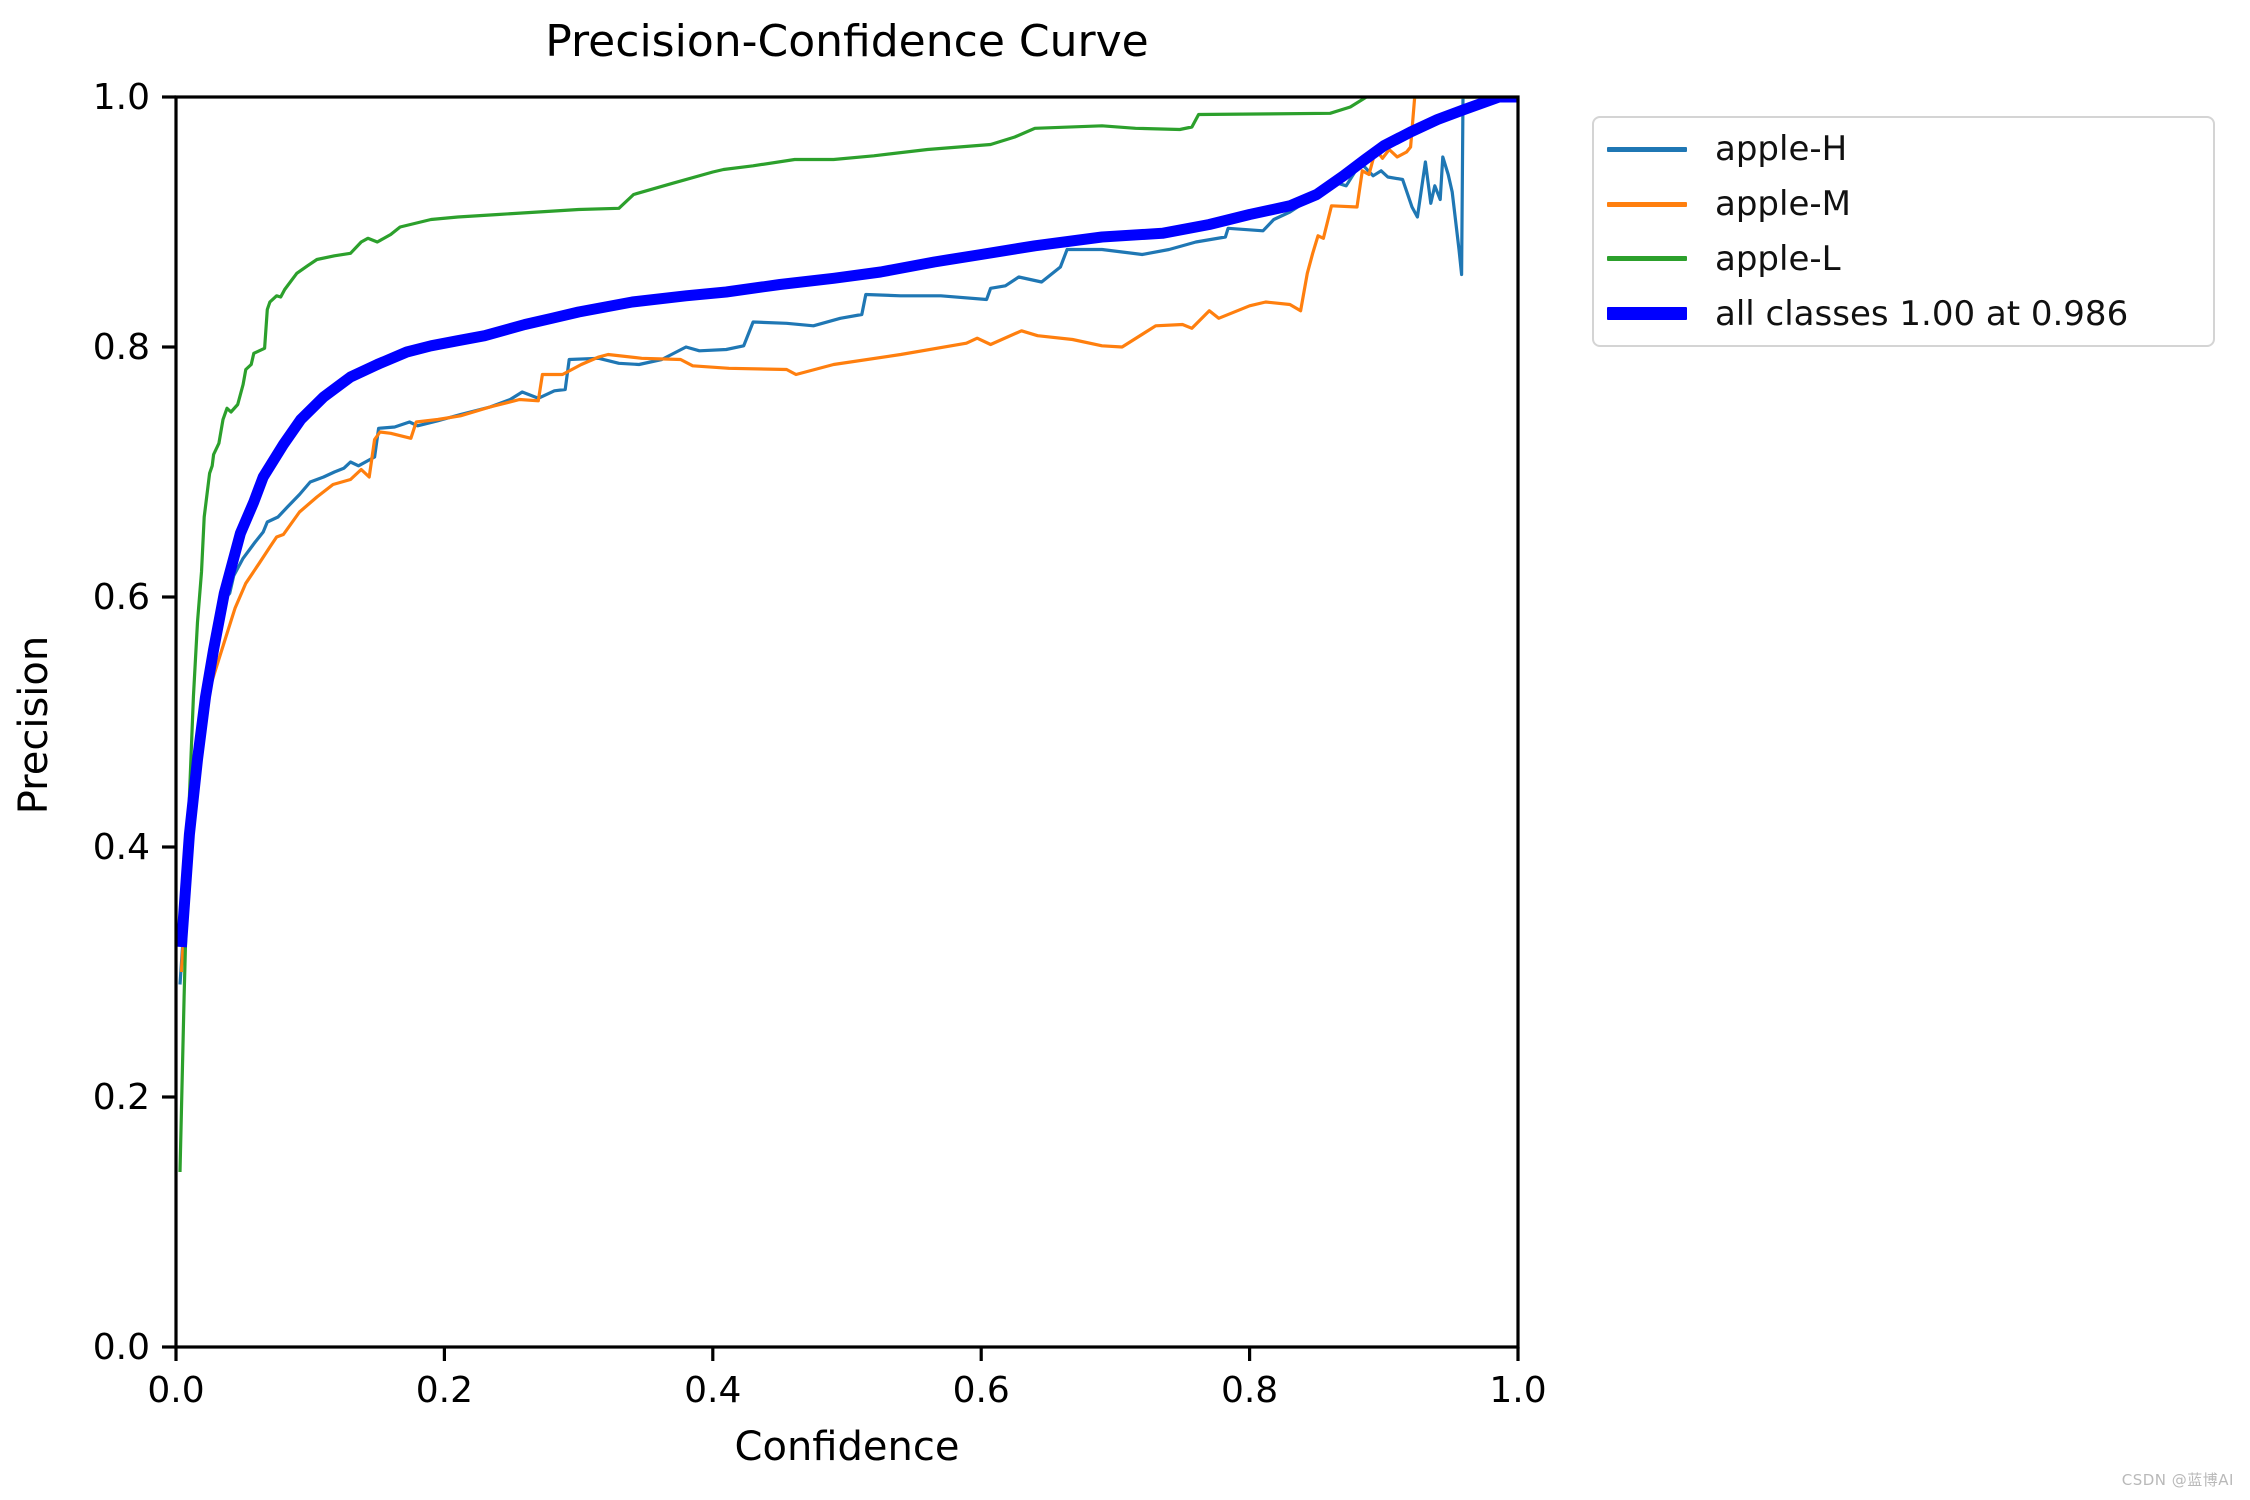  I want to click on legend-item-apple-l: apple-L, so click(1903, 259).